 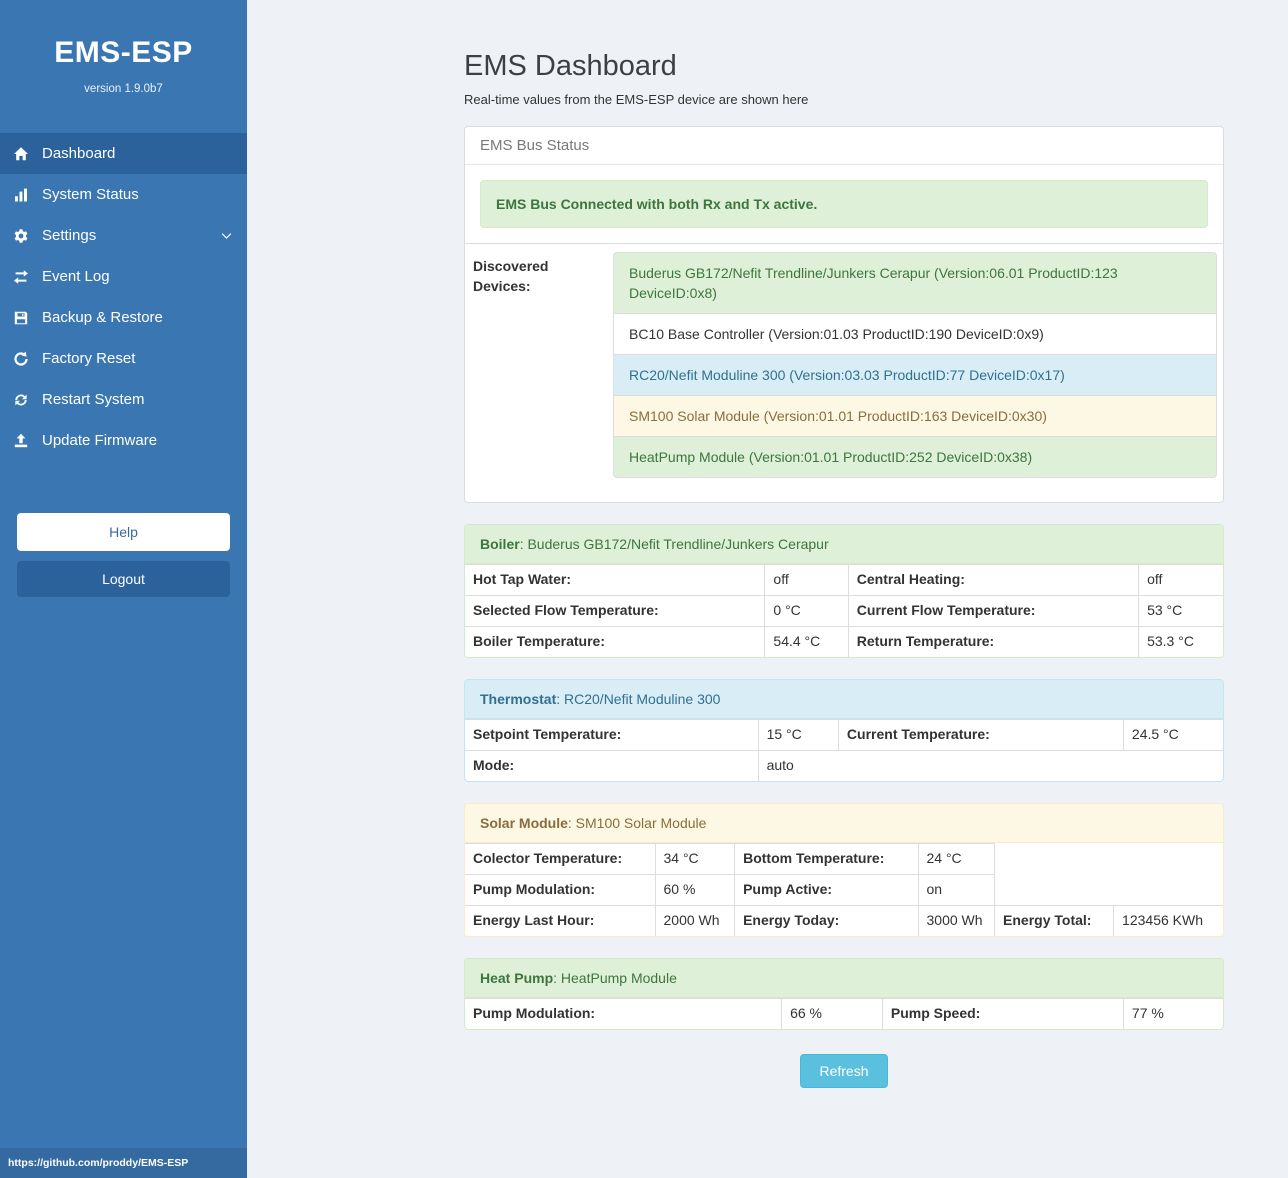 What do you see at coordinates (993, 641) in the screenshot?
I see `field-label: Return Temperature:` at bounding box center [993, 641].